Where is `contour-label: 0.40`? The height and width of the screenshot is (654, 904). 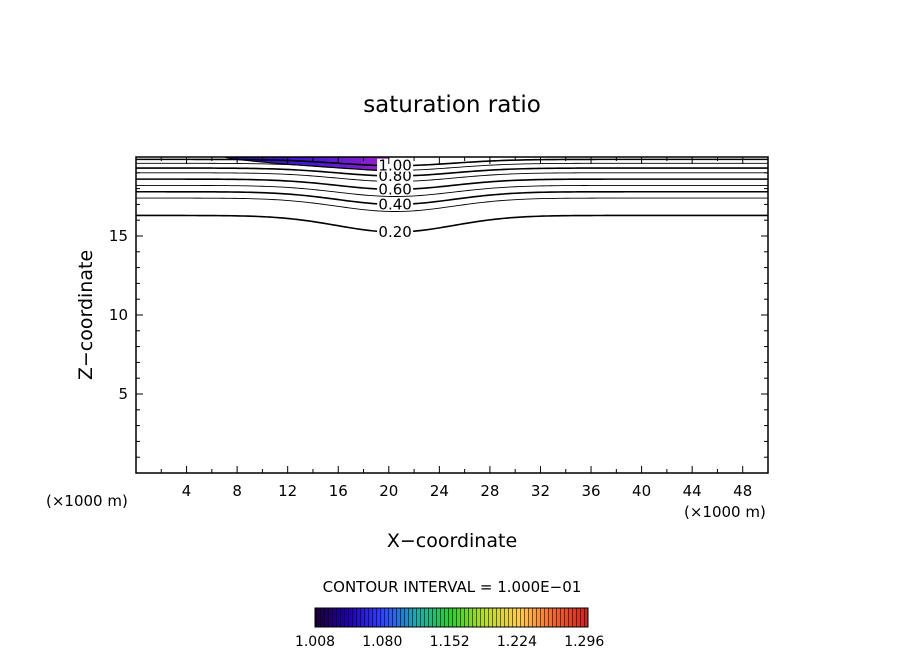 contour-label: 0.40 is located at coordinates (394, 204).